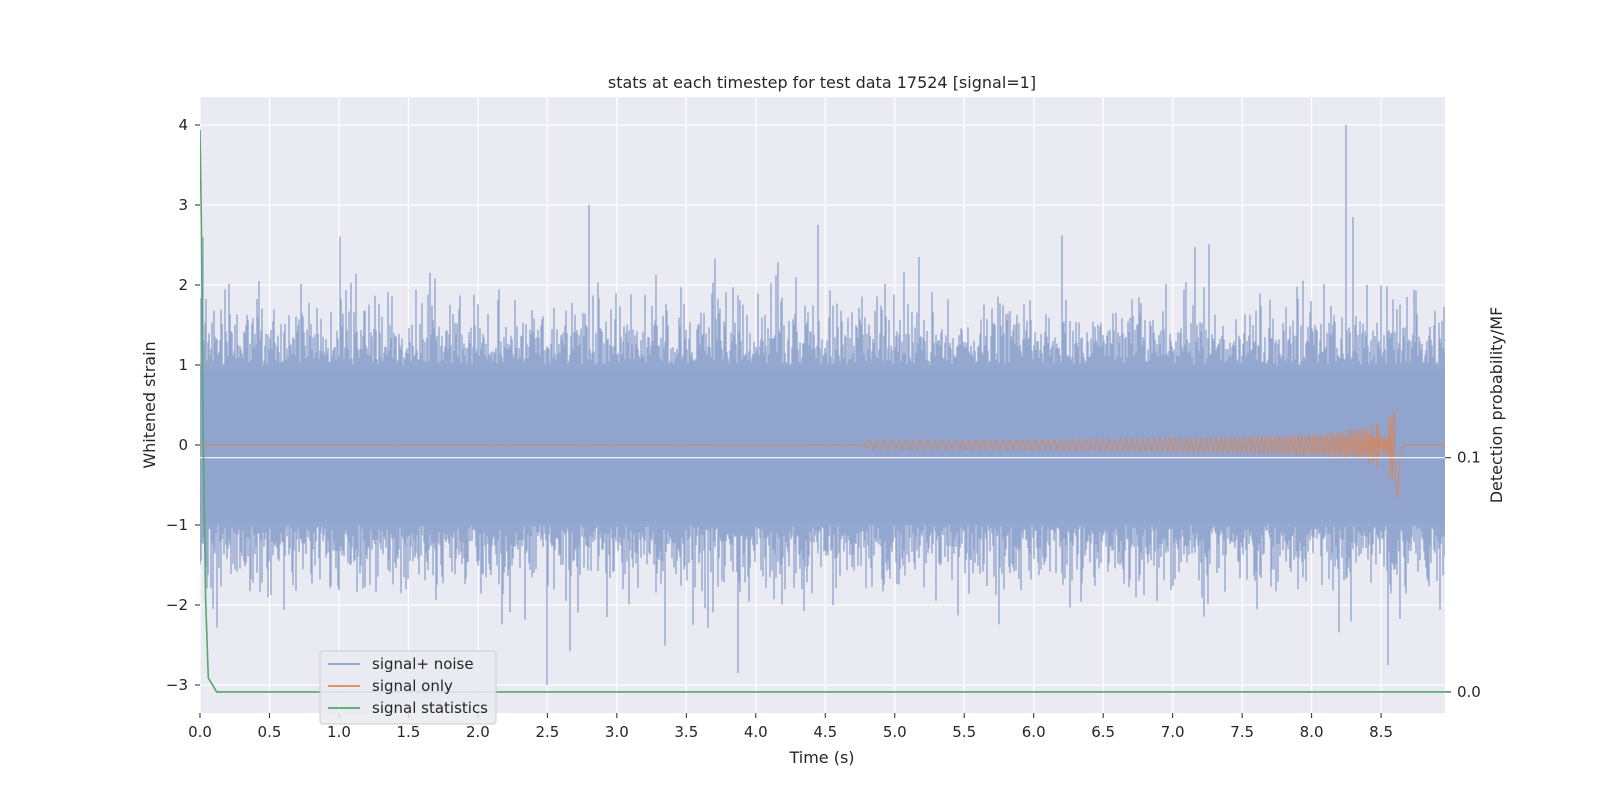 The width and height of the screenshot is (1600, 800). I want to click on y-tick-label: 0, so click(183, 445).